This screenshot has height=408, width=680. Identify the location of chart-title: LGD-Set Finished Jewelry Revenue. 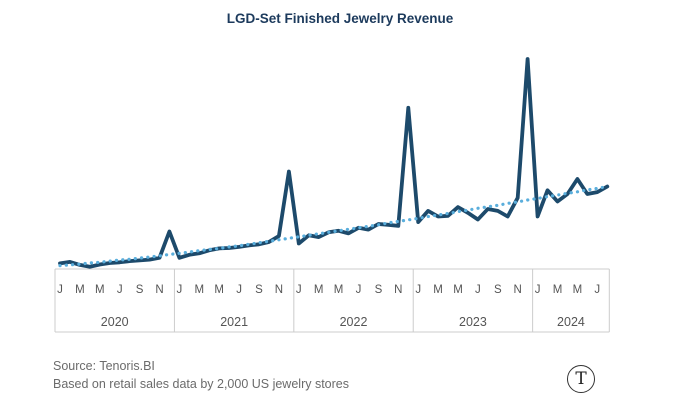
(340, 18).